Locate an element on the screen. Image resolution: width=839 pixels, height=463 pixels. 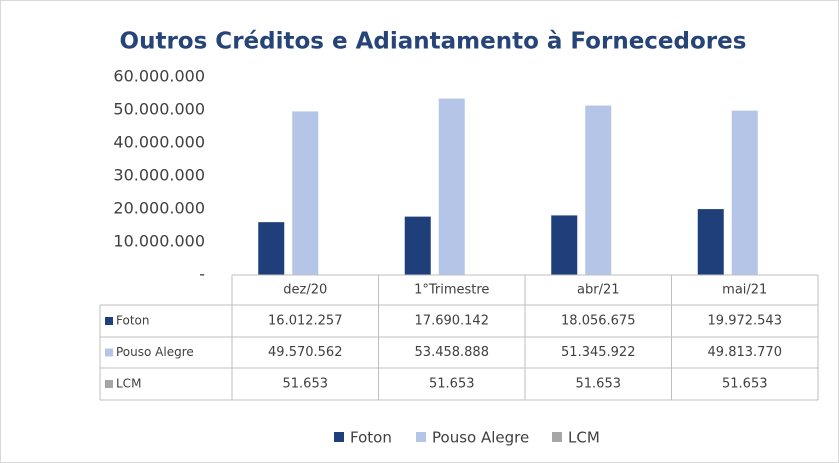
table-value: 17.690.142 is located at coordinates (452, 321).